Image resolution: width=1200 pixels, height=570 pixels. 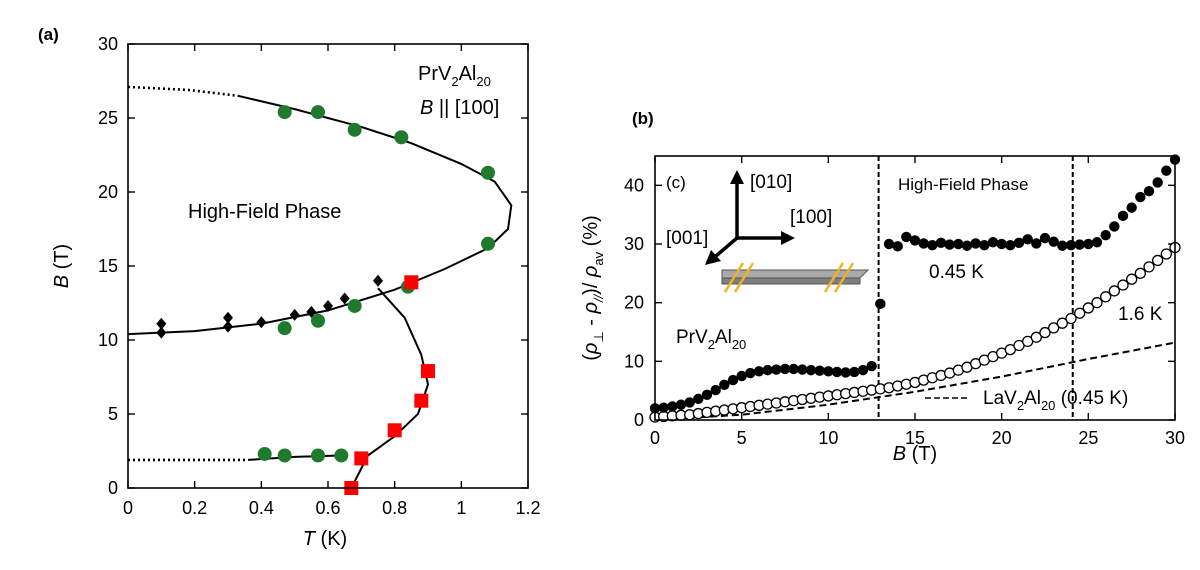 I want to click on y-tick-label: 20, so click(x=634, y=303).